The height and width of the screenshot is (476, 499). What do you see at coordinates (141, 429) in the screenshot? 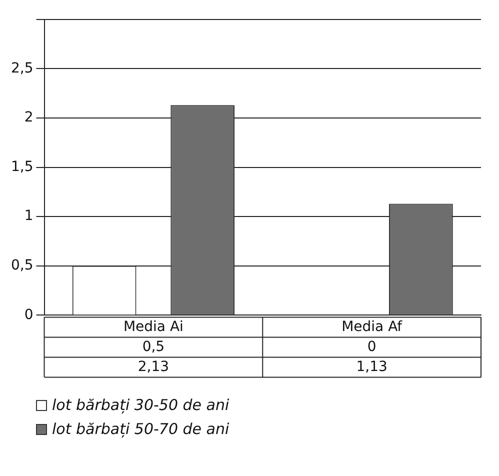
I see `legend-label: lot bărbați 50-70 de ani` at bounding box center [141, 429].